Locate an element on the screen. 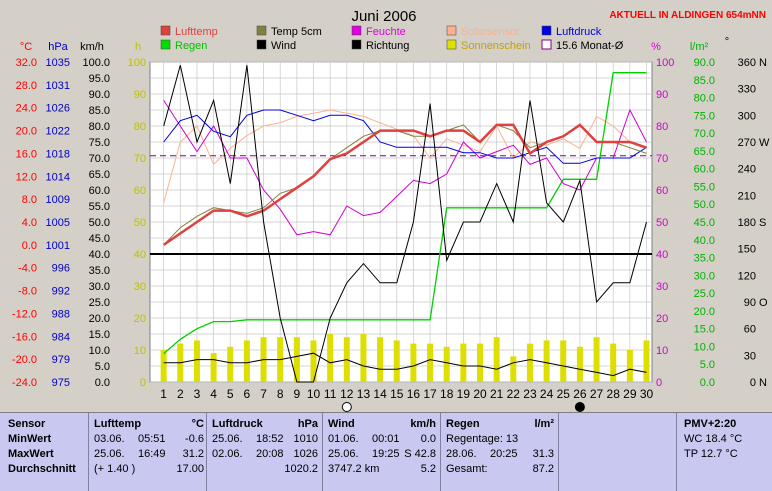 The image size is (772, 491). legend-item: Feuchte is located at coordinates (378, 31).